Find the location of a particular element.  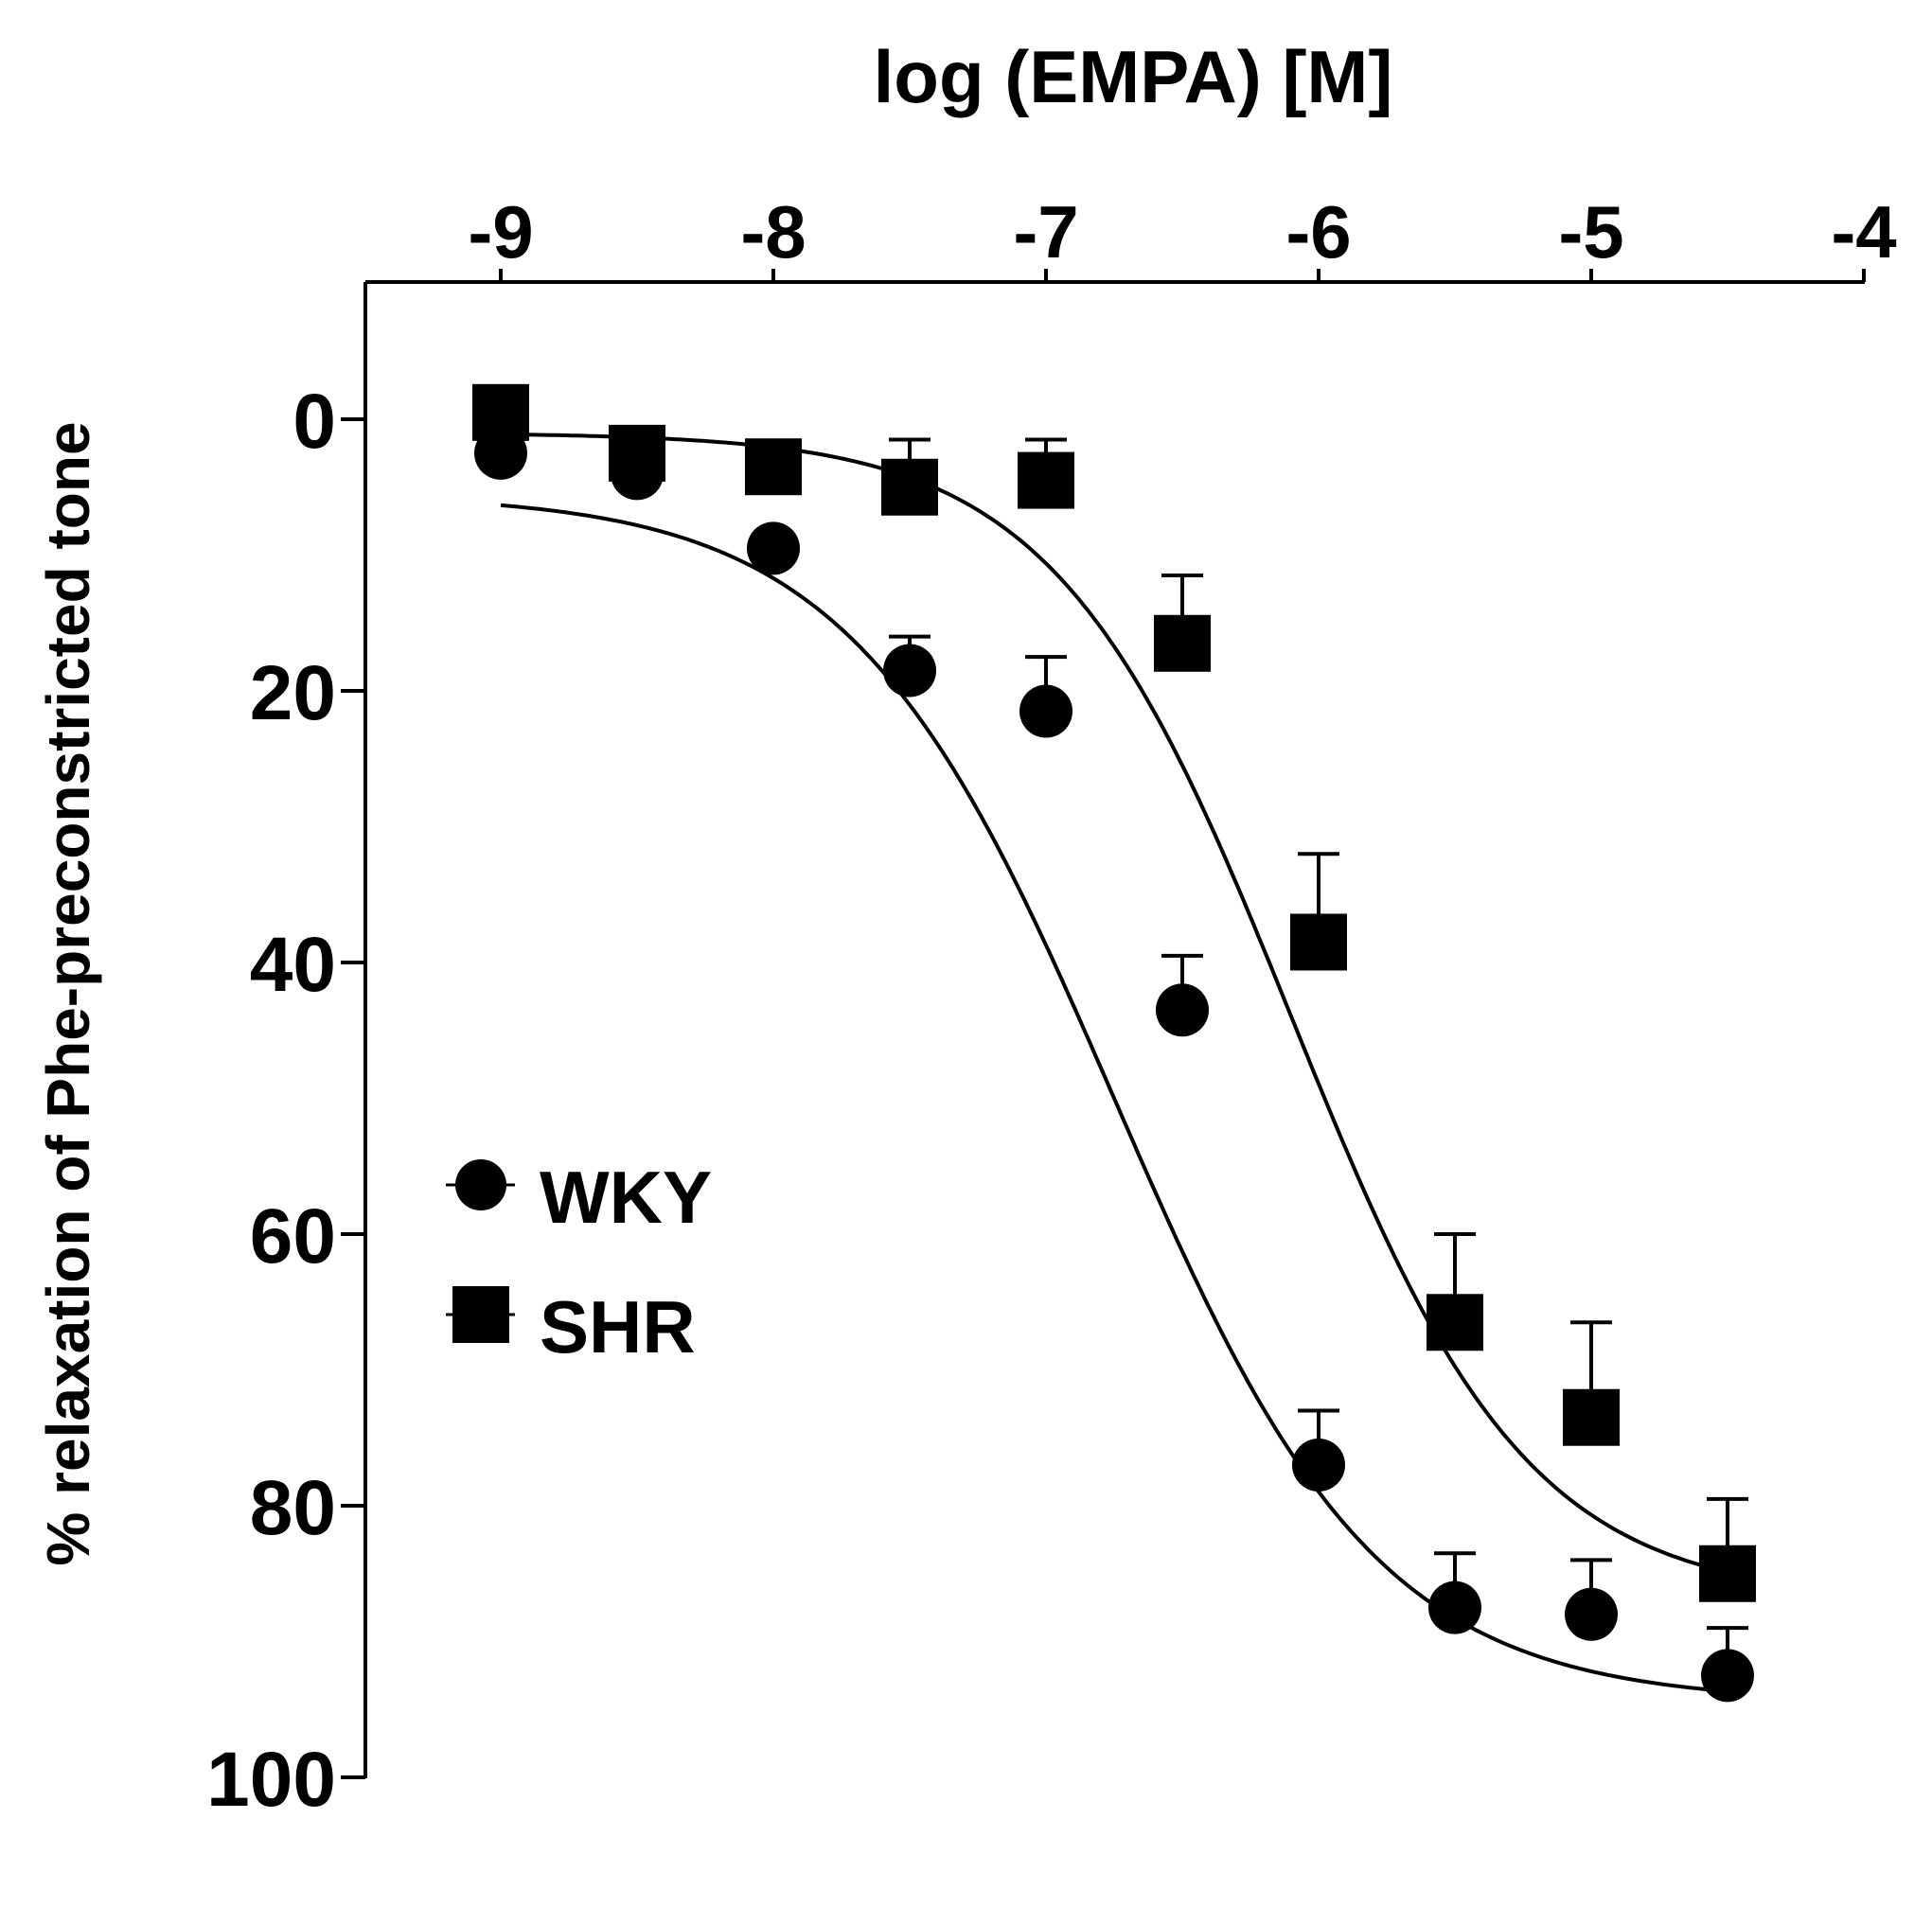

y-tick-label: 100 is located at coordinates (271, 1780).